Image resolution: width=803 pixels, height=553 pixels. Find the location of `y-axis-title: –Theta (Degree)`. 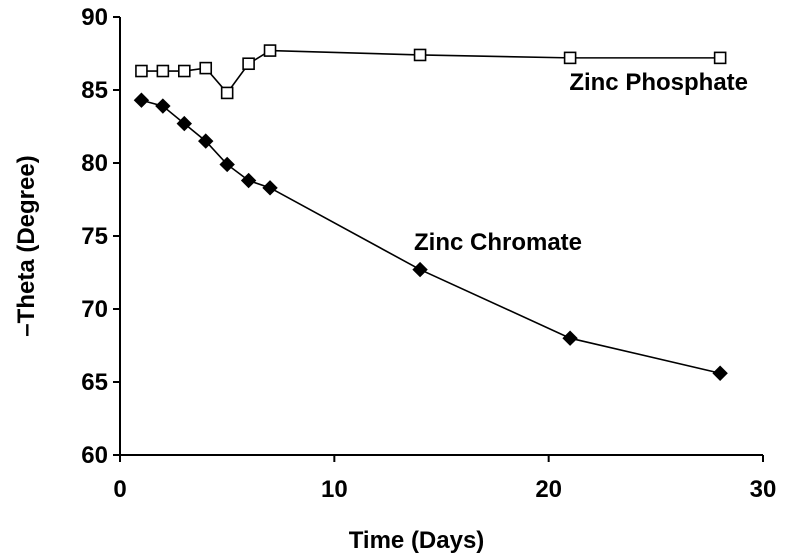

y-axis-title: –Theta (Degree) is located at coordinates (26, 245).